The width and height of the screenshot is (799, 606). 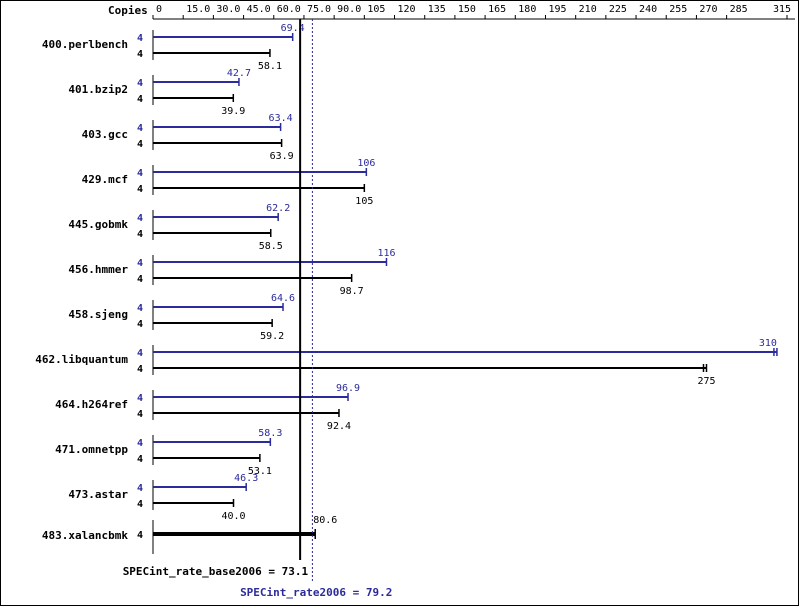 What do you see at coordinates (618, 9) in the screenshot?
I see `x-tick-label-15: 225` at bounding box center [618, 9].